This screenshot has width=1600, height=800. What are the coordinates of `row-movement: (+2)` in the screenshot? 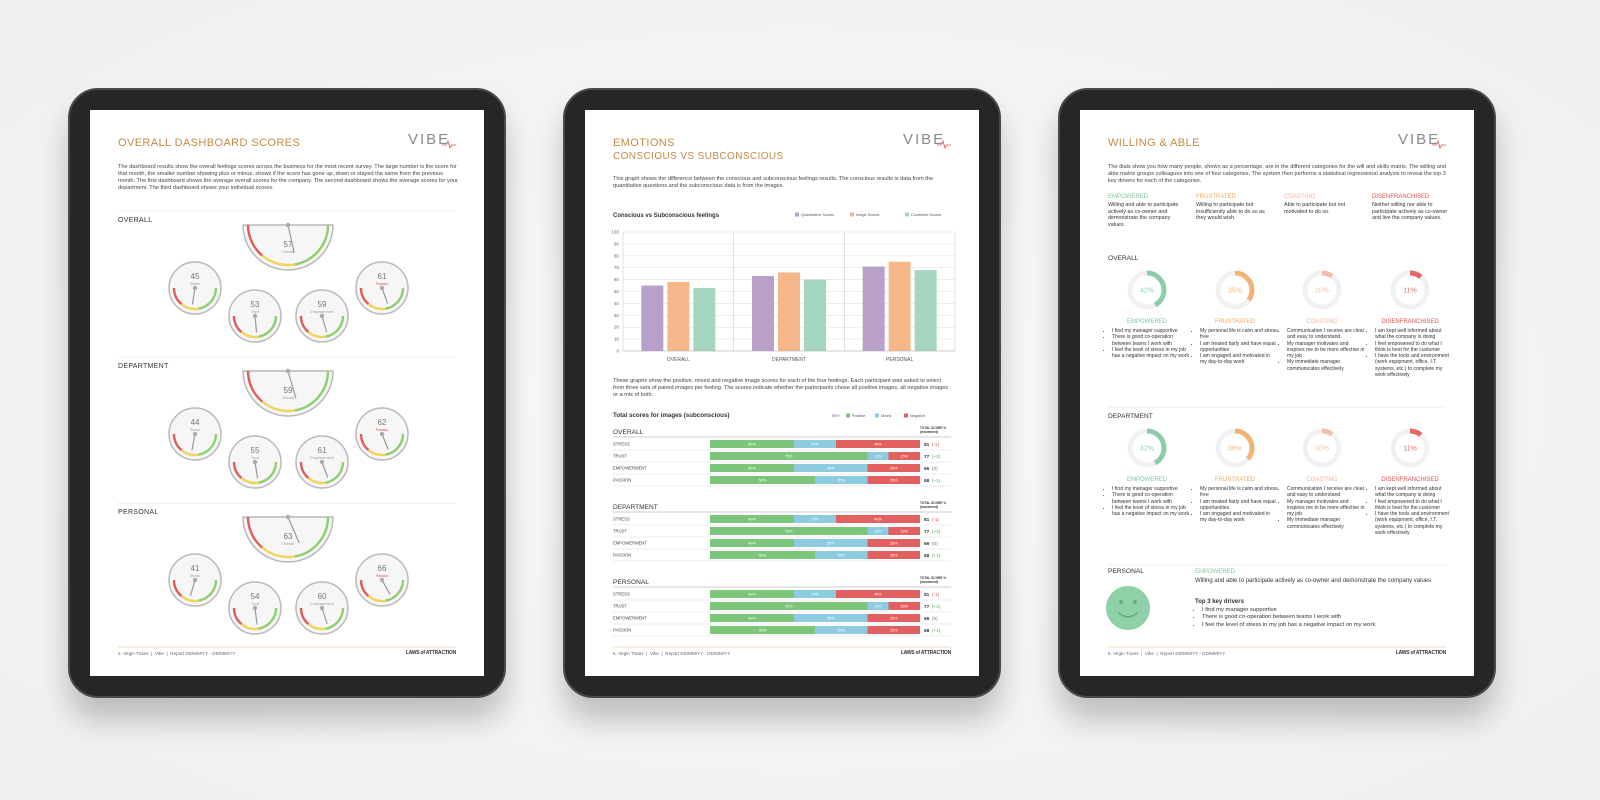 It's located at (936, 456).